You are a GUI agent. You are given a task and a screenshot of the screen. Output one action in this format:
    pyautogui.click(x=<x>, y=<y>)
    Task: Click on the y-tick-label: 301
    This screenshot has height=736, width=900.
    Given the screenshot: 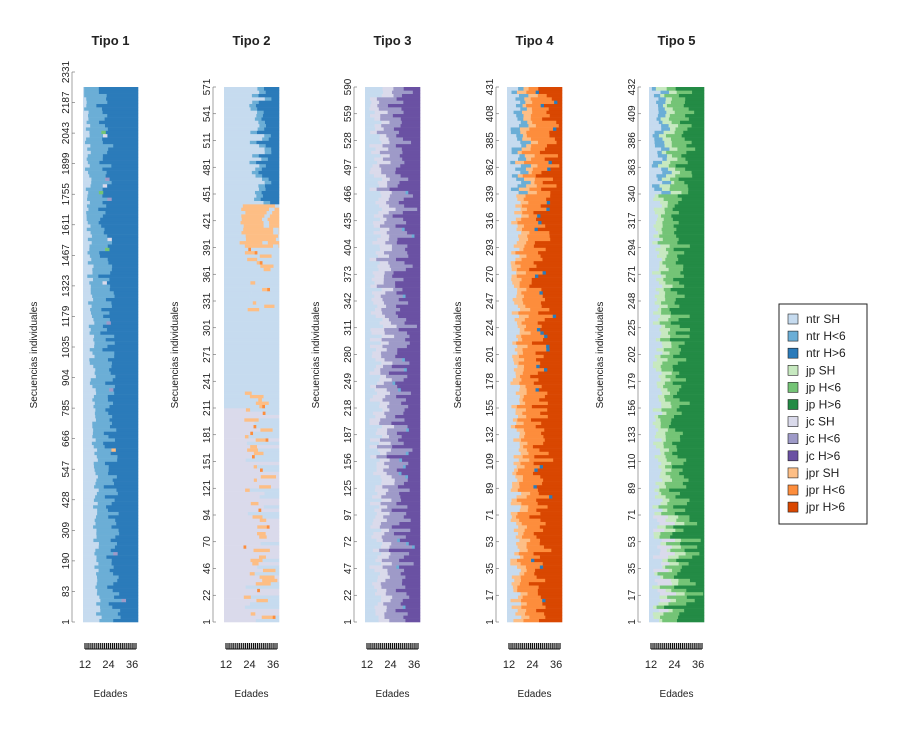 What is the action you would take?
    pyautogui.click(x=207, y=327)
    